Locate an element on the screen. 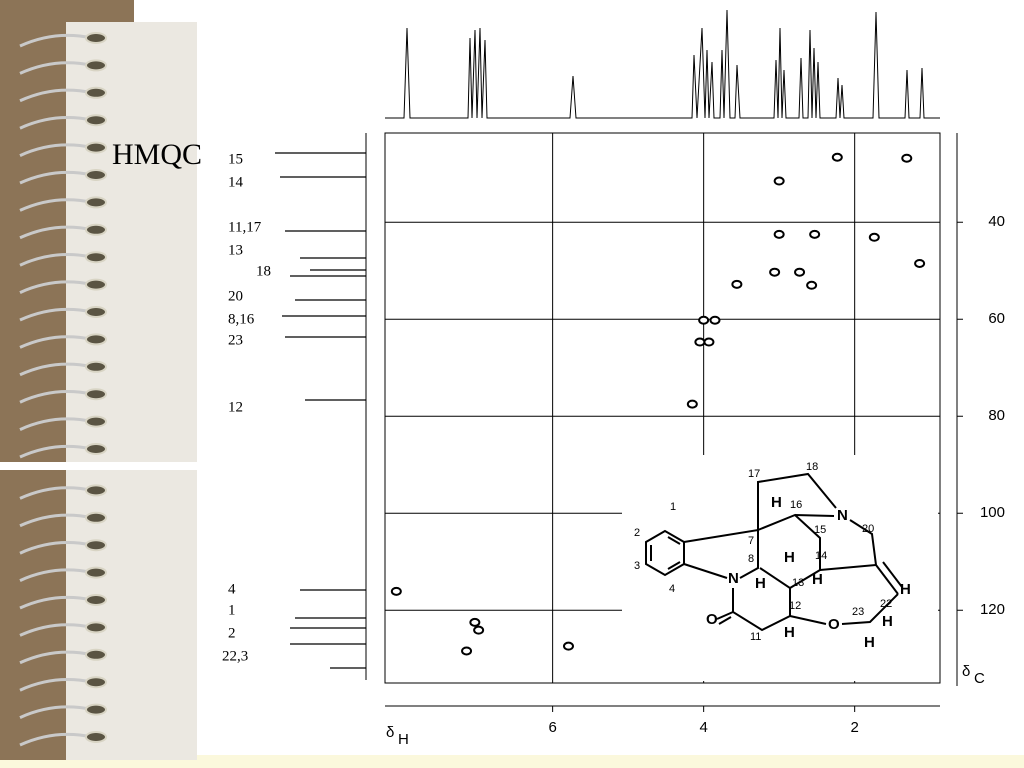 Image resolution: width=1024 pixels, height=768 pixels. atom-number: 7 is located at coordinates (751, 541).